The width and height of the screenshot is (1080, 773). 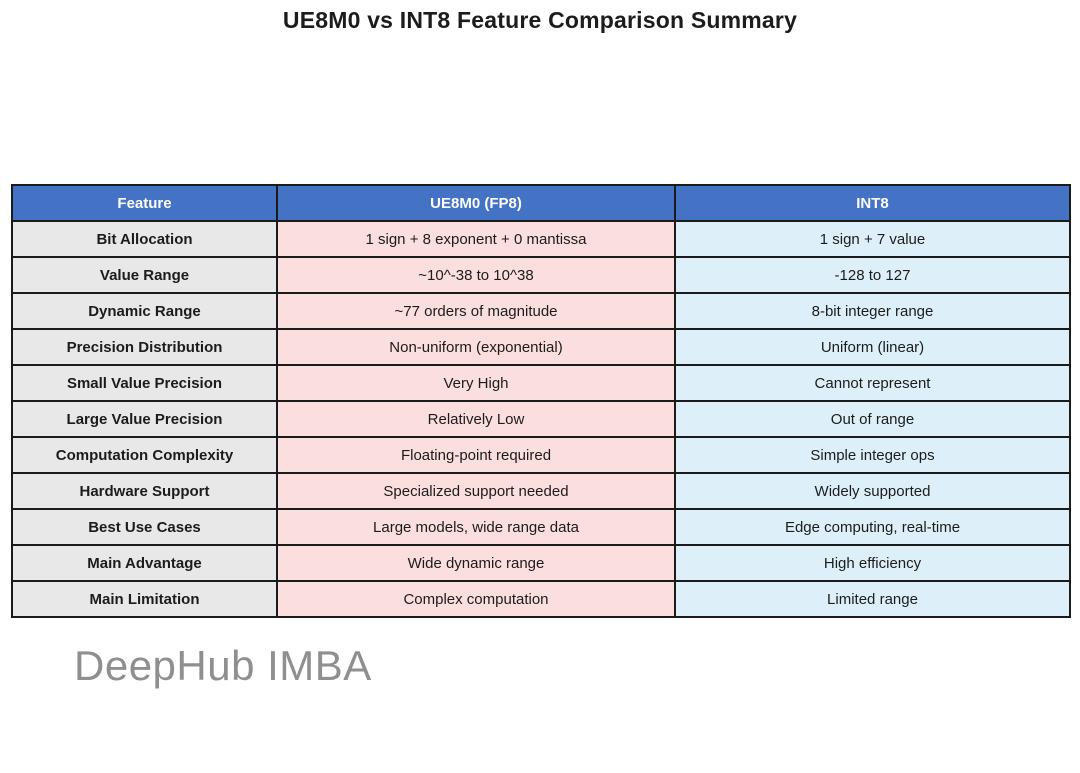 I want to click on table-row: Value Range ~10^-38 to 10^38 -128 to 127, so click(x=541, y=275).